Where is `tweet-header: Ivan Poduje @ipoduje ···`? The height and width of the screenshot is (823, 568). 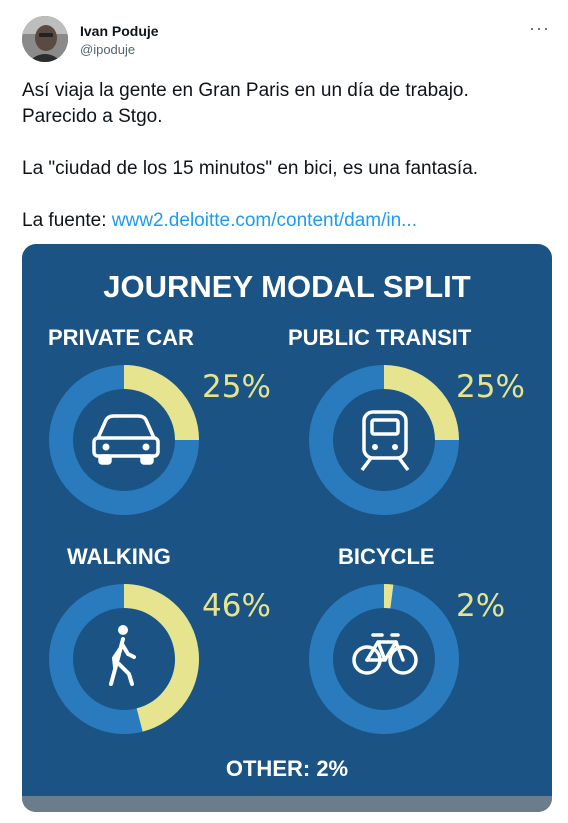
tweet-header: Ivan Poduje @ipoduje ··· is located at coordinates (287, 39).